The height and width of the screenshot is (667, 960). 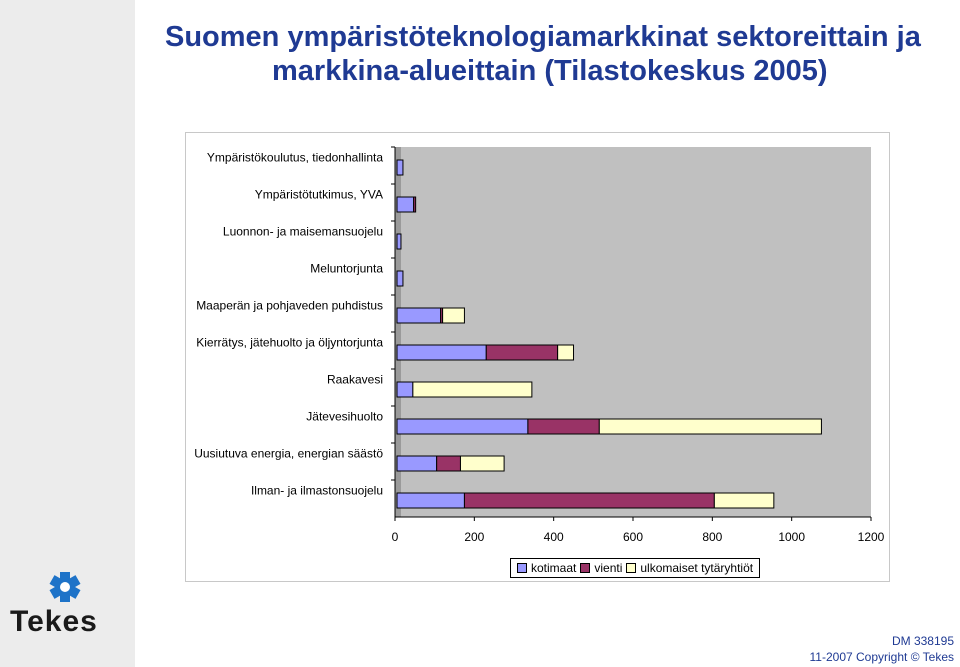 What do you see at coordinates (303, 232) in the screenshot?
I see `category-label: Luonnon- ja maisemansuojelu` at bounding box center [303, 232].